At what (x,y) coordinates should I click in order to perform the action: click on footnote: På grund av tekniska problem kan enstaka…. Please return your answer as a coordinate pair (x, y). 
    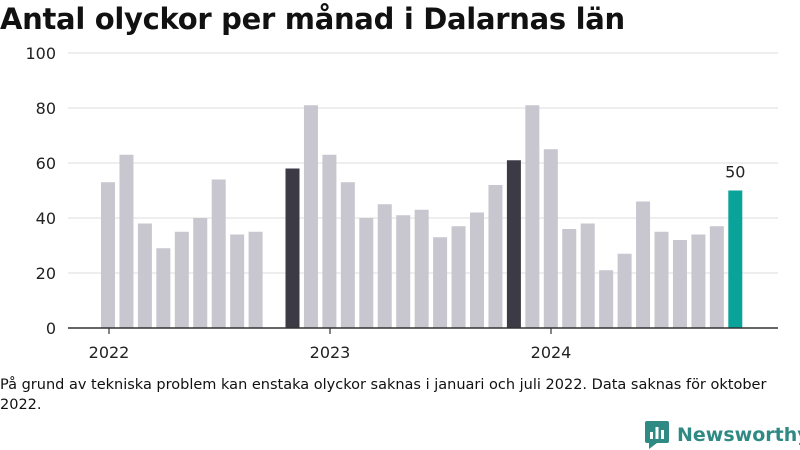
    Looking at the image, I should click on (383, 395).